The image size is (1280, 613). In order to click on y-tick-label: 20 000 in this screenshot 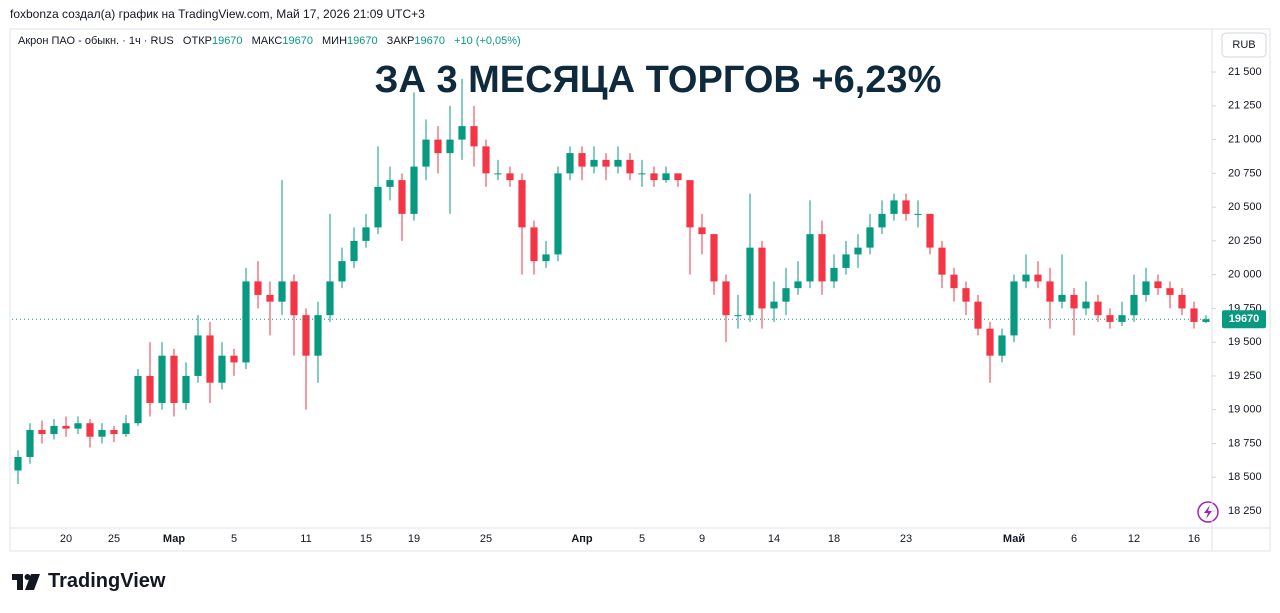, I will do `click(1245, 275)`.